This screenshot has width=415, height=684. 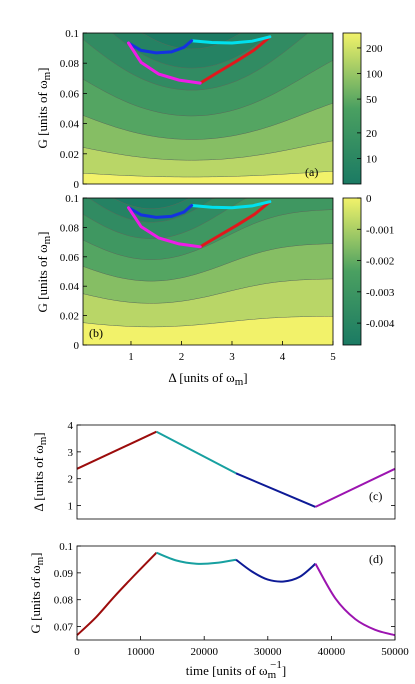 I want to click on panel-a-ylabel: G [units of ωm], so click(x=44, y=107).